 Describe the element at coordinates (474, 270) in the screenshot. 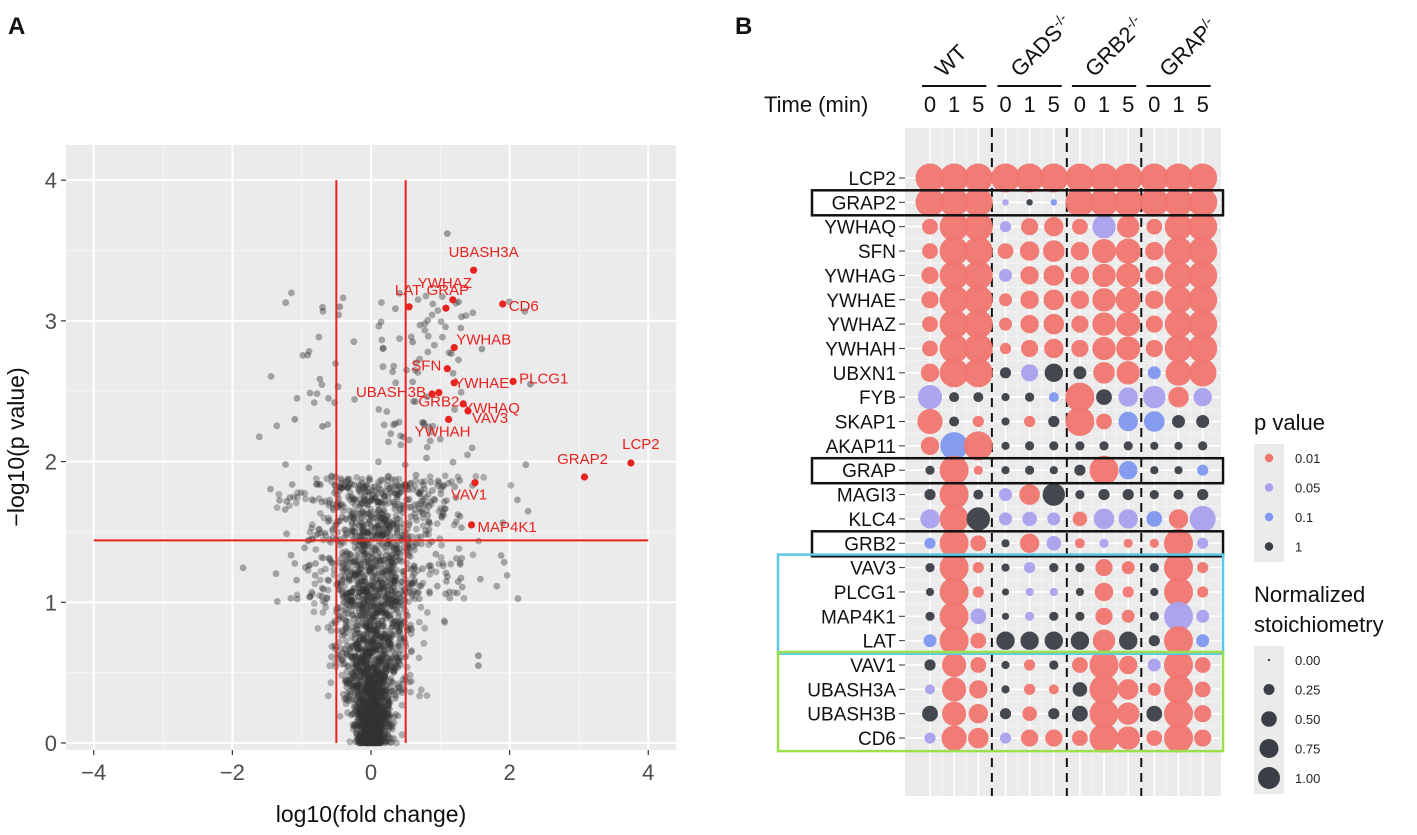

I see `highlighted-point-ubash3a` at that location.